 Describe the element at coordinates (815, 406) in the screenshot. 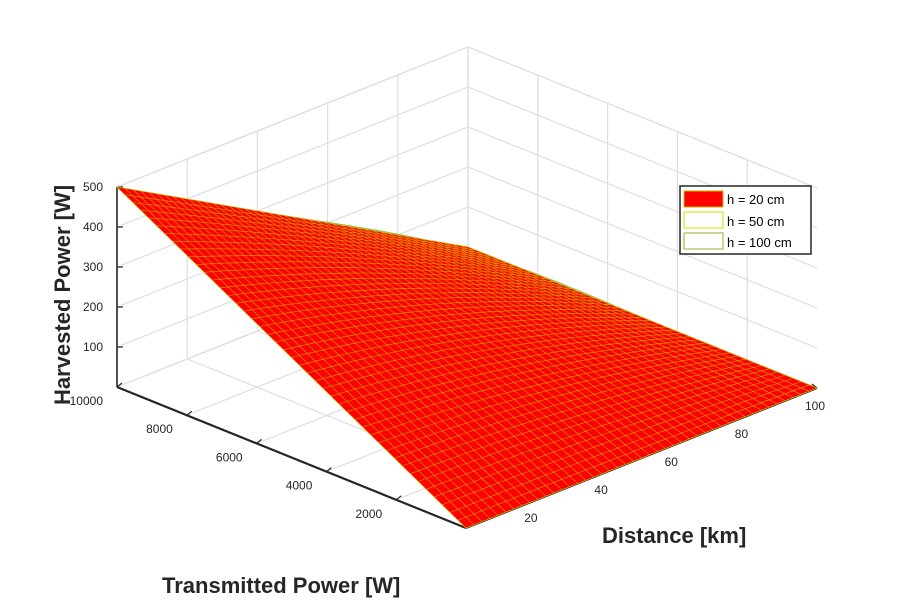

I see `x-tick-label: 100` at that location.